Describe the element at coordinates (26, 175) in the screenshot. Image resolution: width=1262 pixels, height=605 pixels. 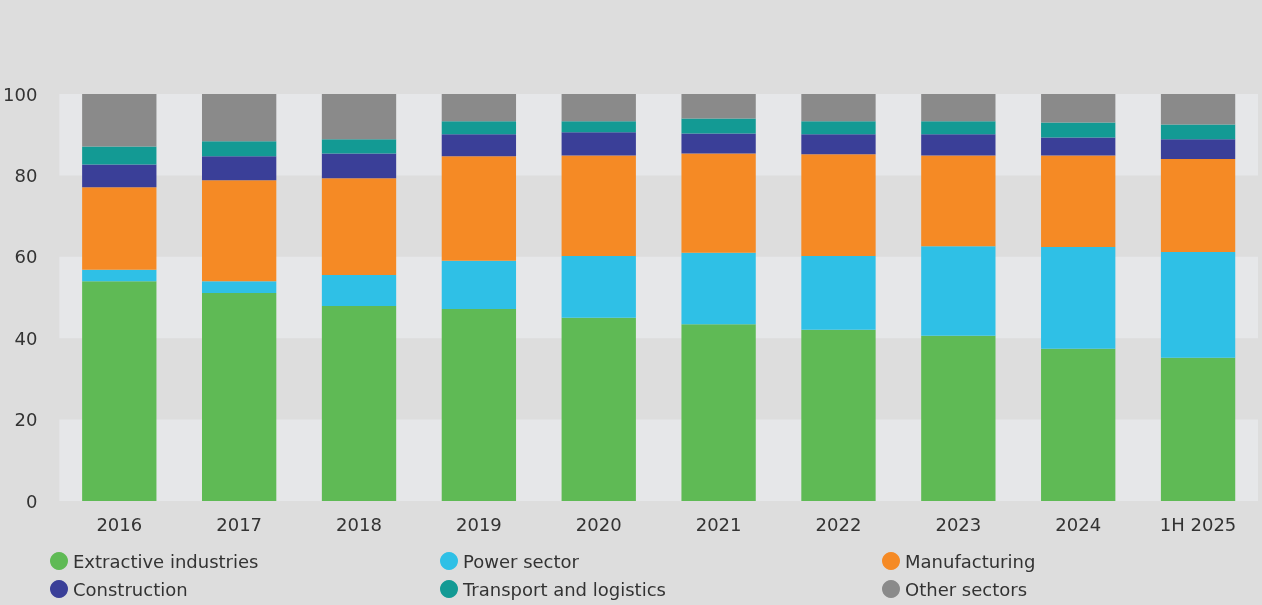
I see `y-tick-label: 80` at that location.